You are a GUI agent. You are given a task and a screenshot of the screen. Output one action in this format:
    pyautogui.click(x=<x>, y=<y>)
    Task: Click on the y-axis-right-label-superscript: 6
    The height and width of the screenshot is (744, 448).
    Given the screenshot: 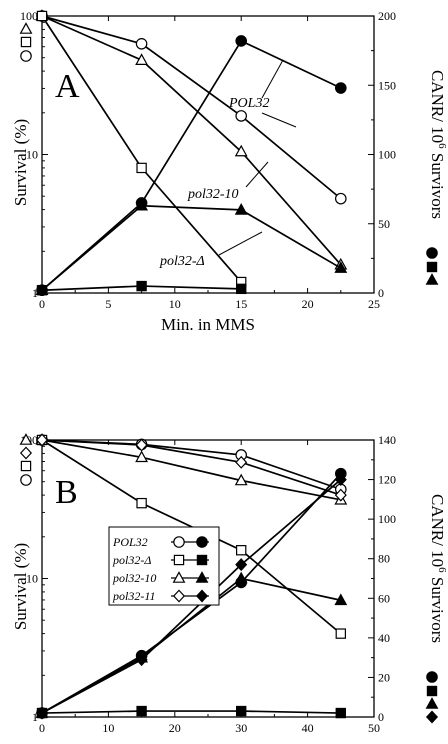 What is the action you would take?
    pyautogui.click(x=442, y=146)
    